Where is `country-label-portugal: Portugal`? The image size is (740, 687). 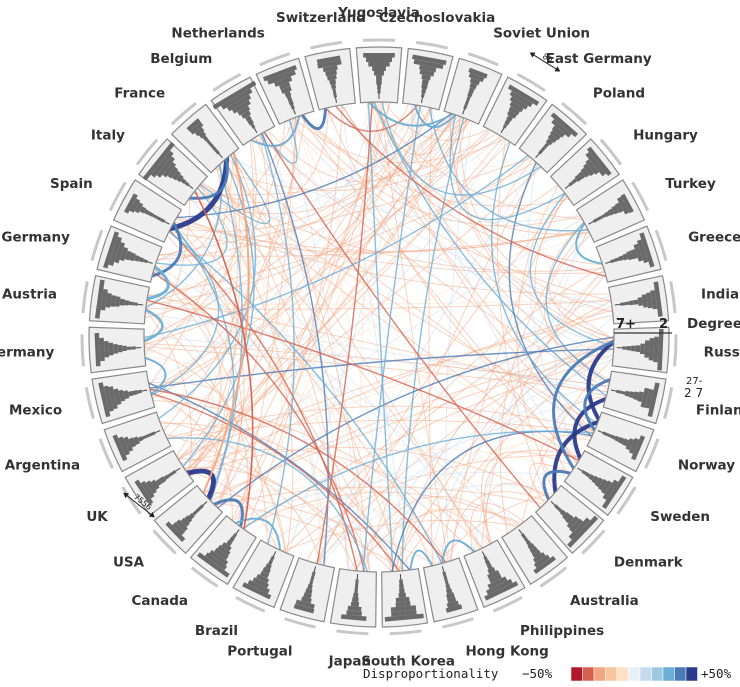
country-label-portugal: Portugal is located at coordinates (259, 651).